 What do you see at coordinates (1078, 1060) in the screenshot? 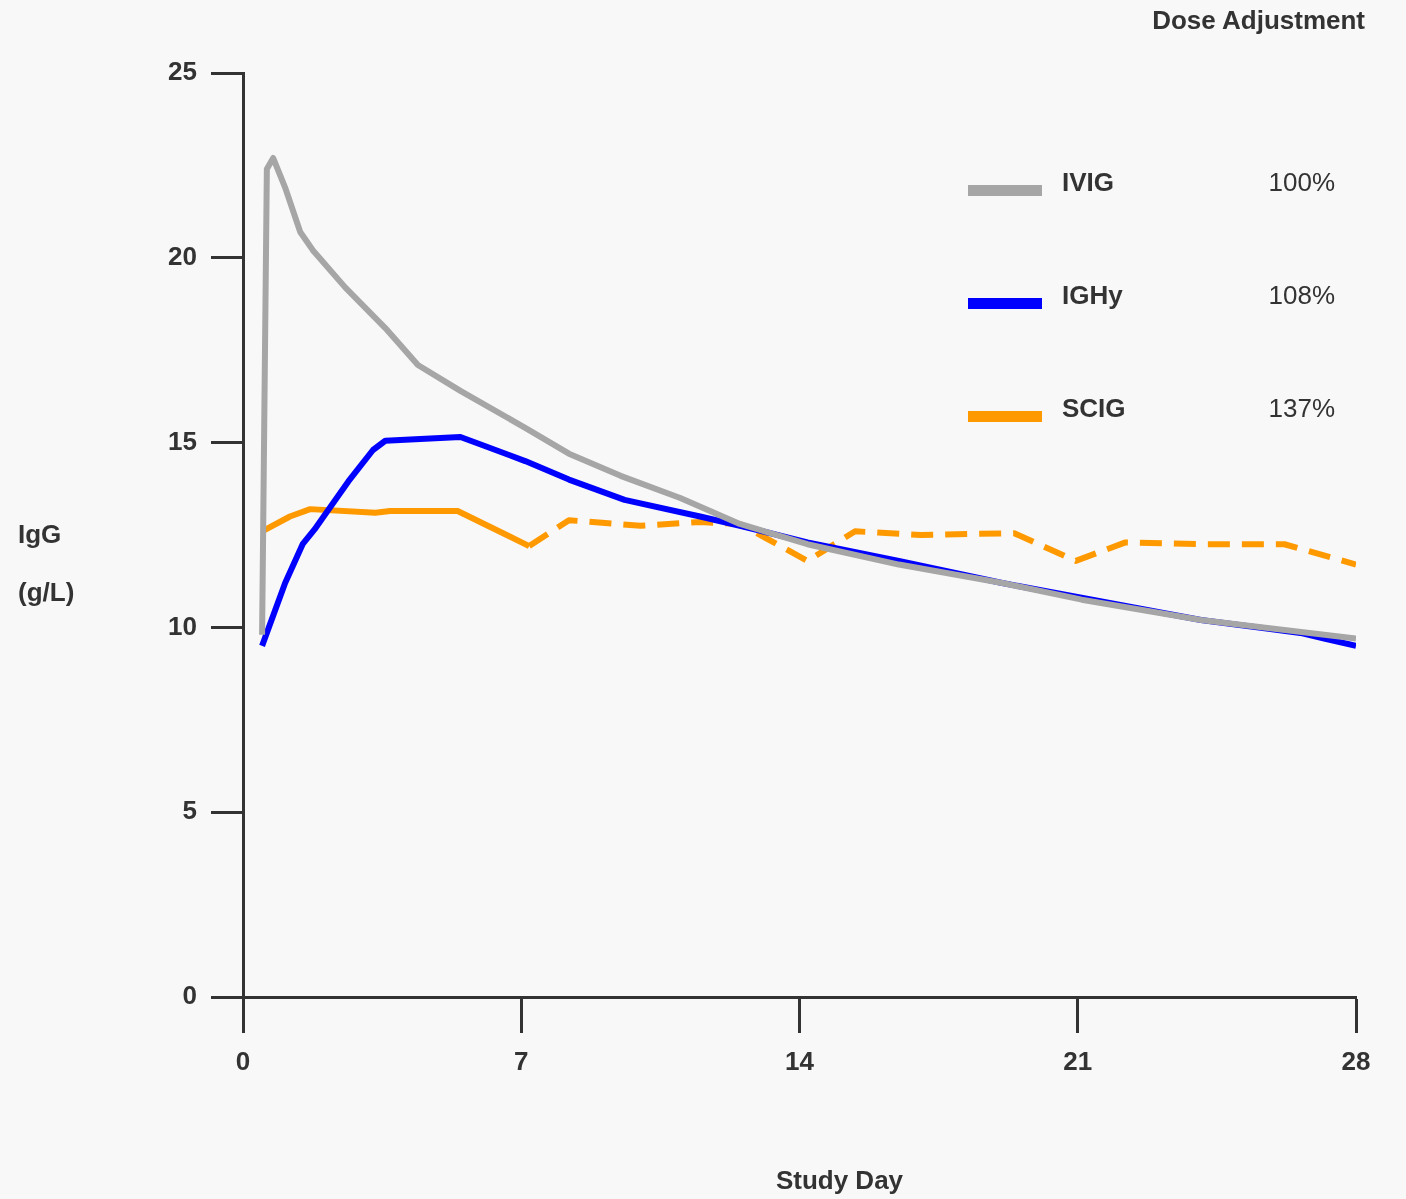
I see `x-tick-label: 21` at bounding box center [1078, 1060].